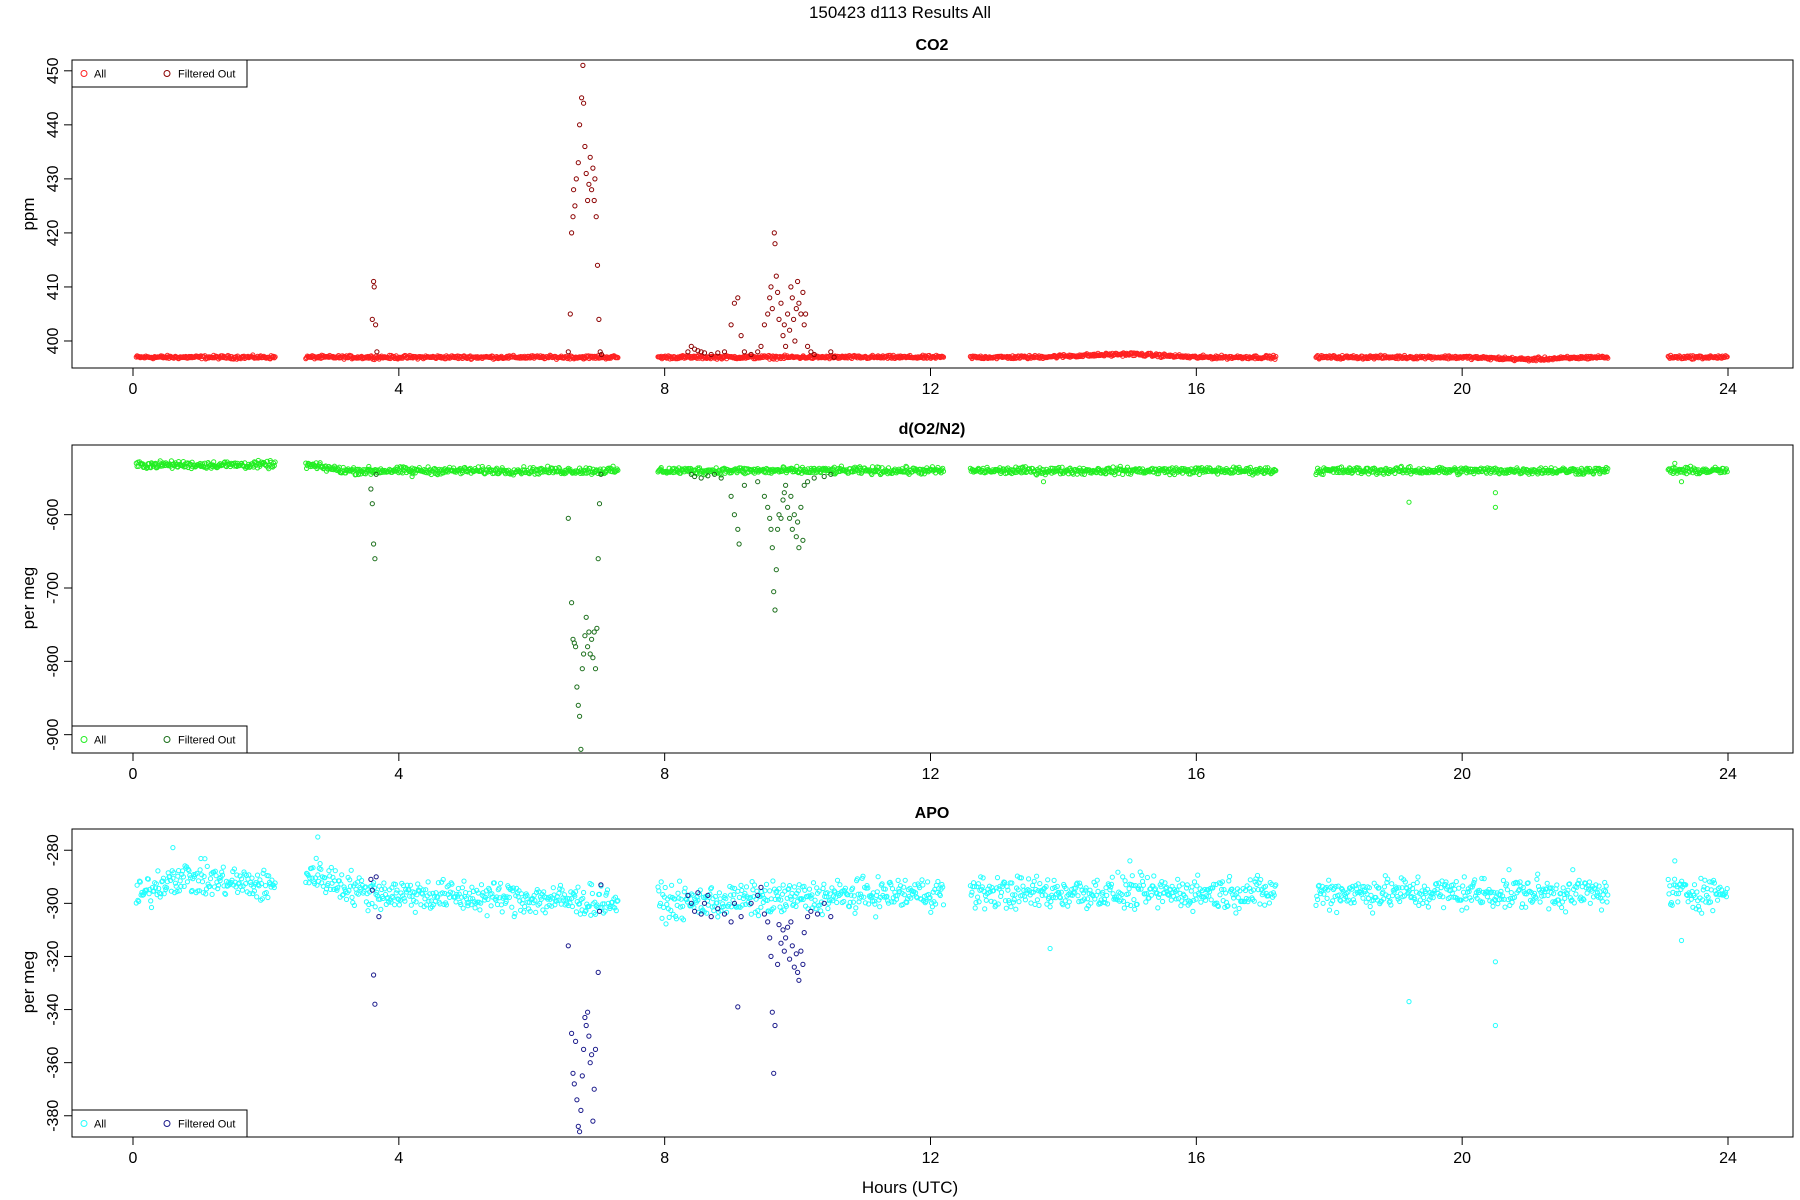  Describe the element at coordinates (53, 661) in the screenshot. I see `o2n2-y-tick-label: -800` at that location.